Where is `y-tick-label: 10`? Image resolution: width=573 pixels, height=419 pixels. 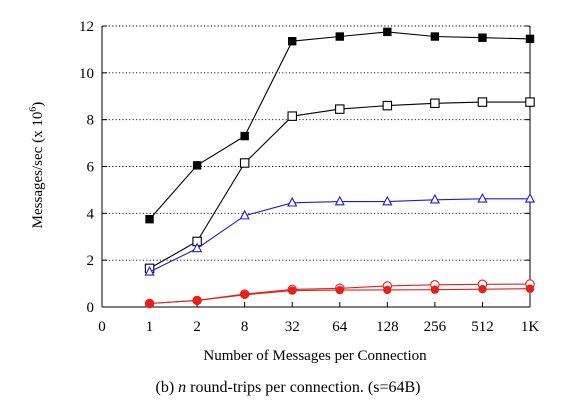 y-tick-label: 10 is located at coordinates (86, 74).